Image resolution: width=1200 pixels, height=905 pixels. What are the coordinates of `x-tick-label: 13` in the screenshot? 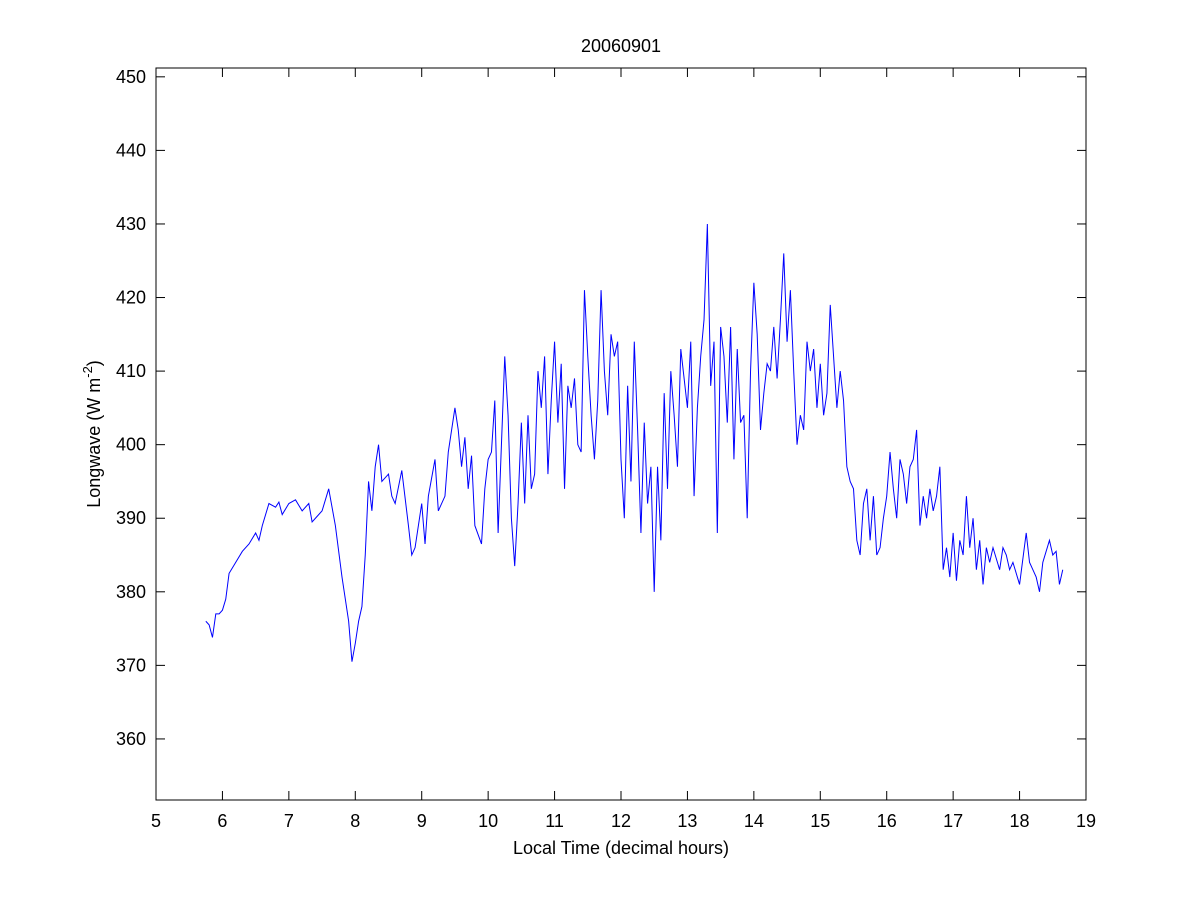 It's located at (687, 821).